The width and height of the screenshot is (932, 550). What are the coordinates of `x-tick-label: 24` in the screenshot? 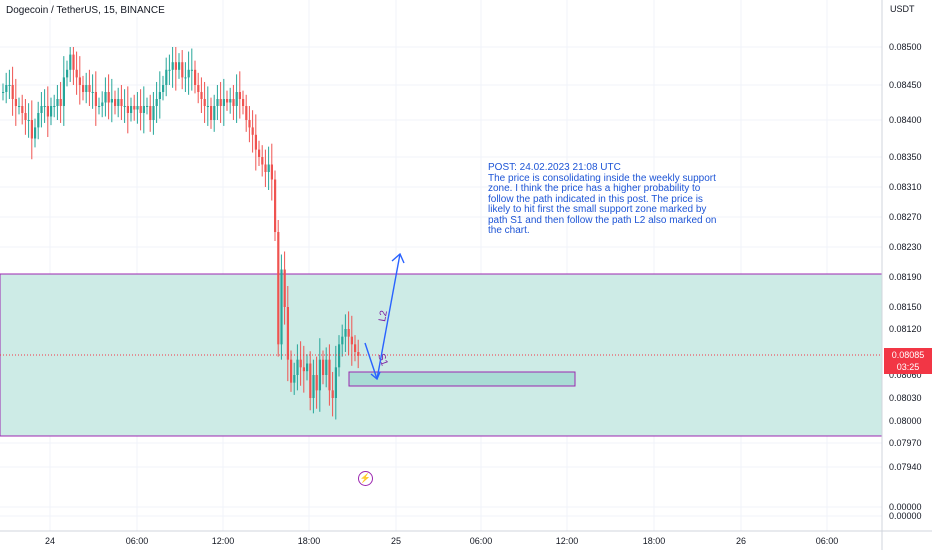 It's located at (50, 541).